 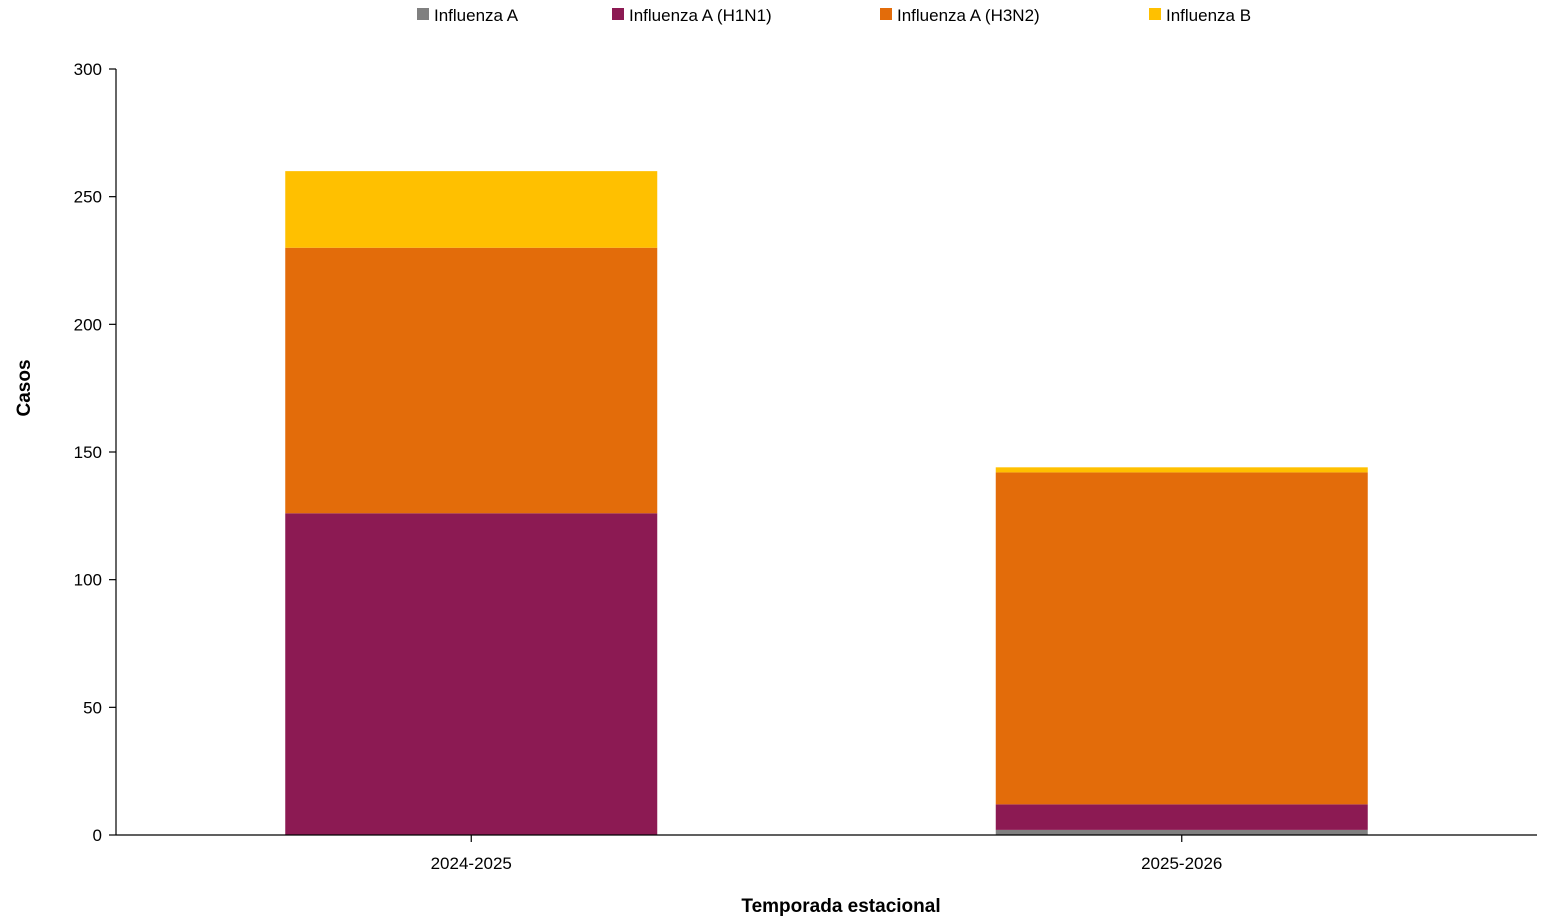 I want to click on y-tick-label: 150, so click(x=88, y=452).